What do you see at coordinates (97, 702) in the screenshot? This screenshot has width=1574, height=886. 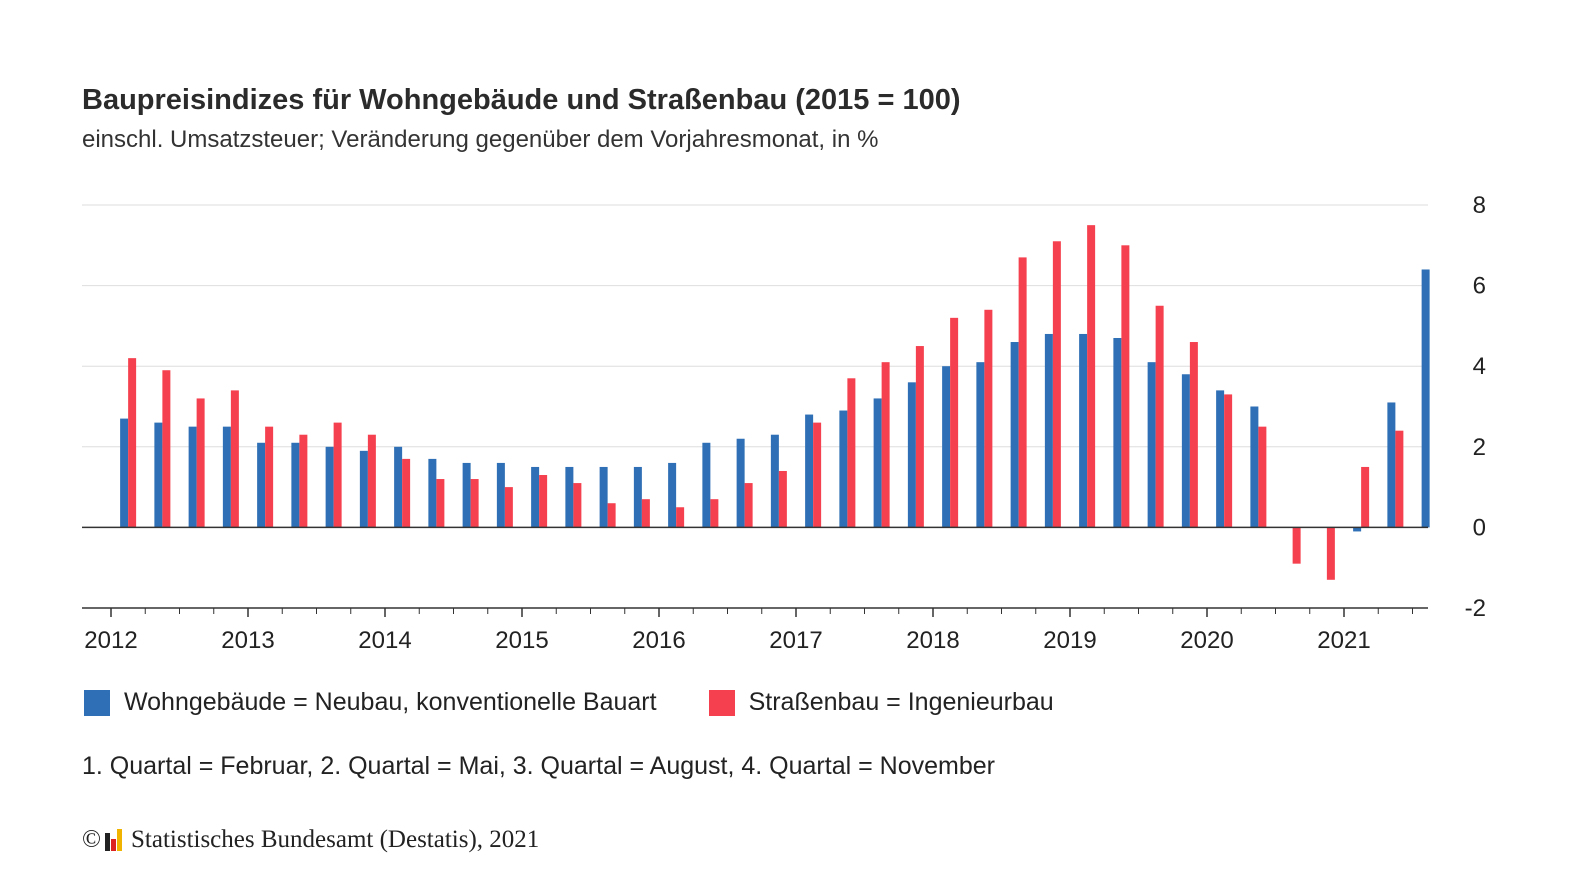 I see `legend-swatch-blue` at bounding box center [97, 702].